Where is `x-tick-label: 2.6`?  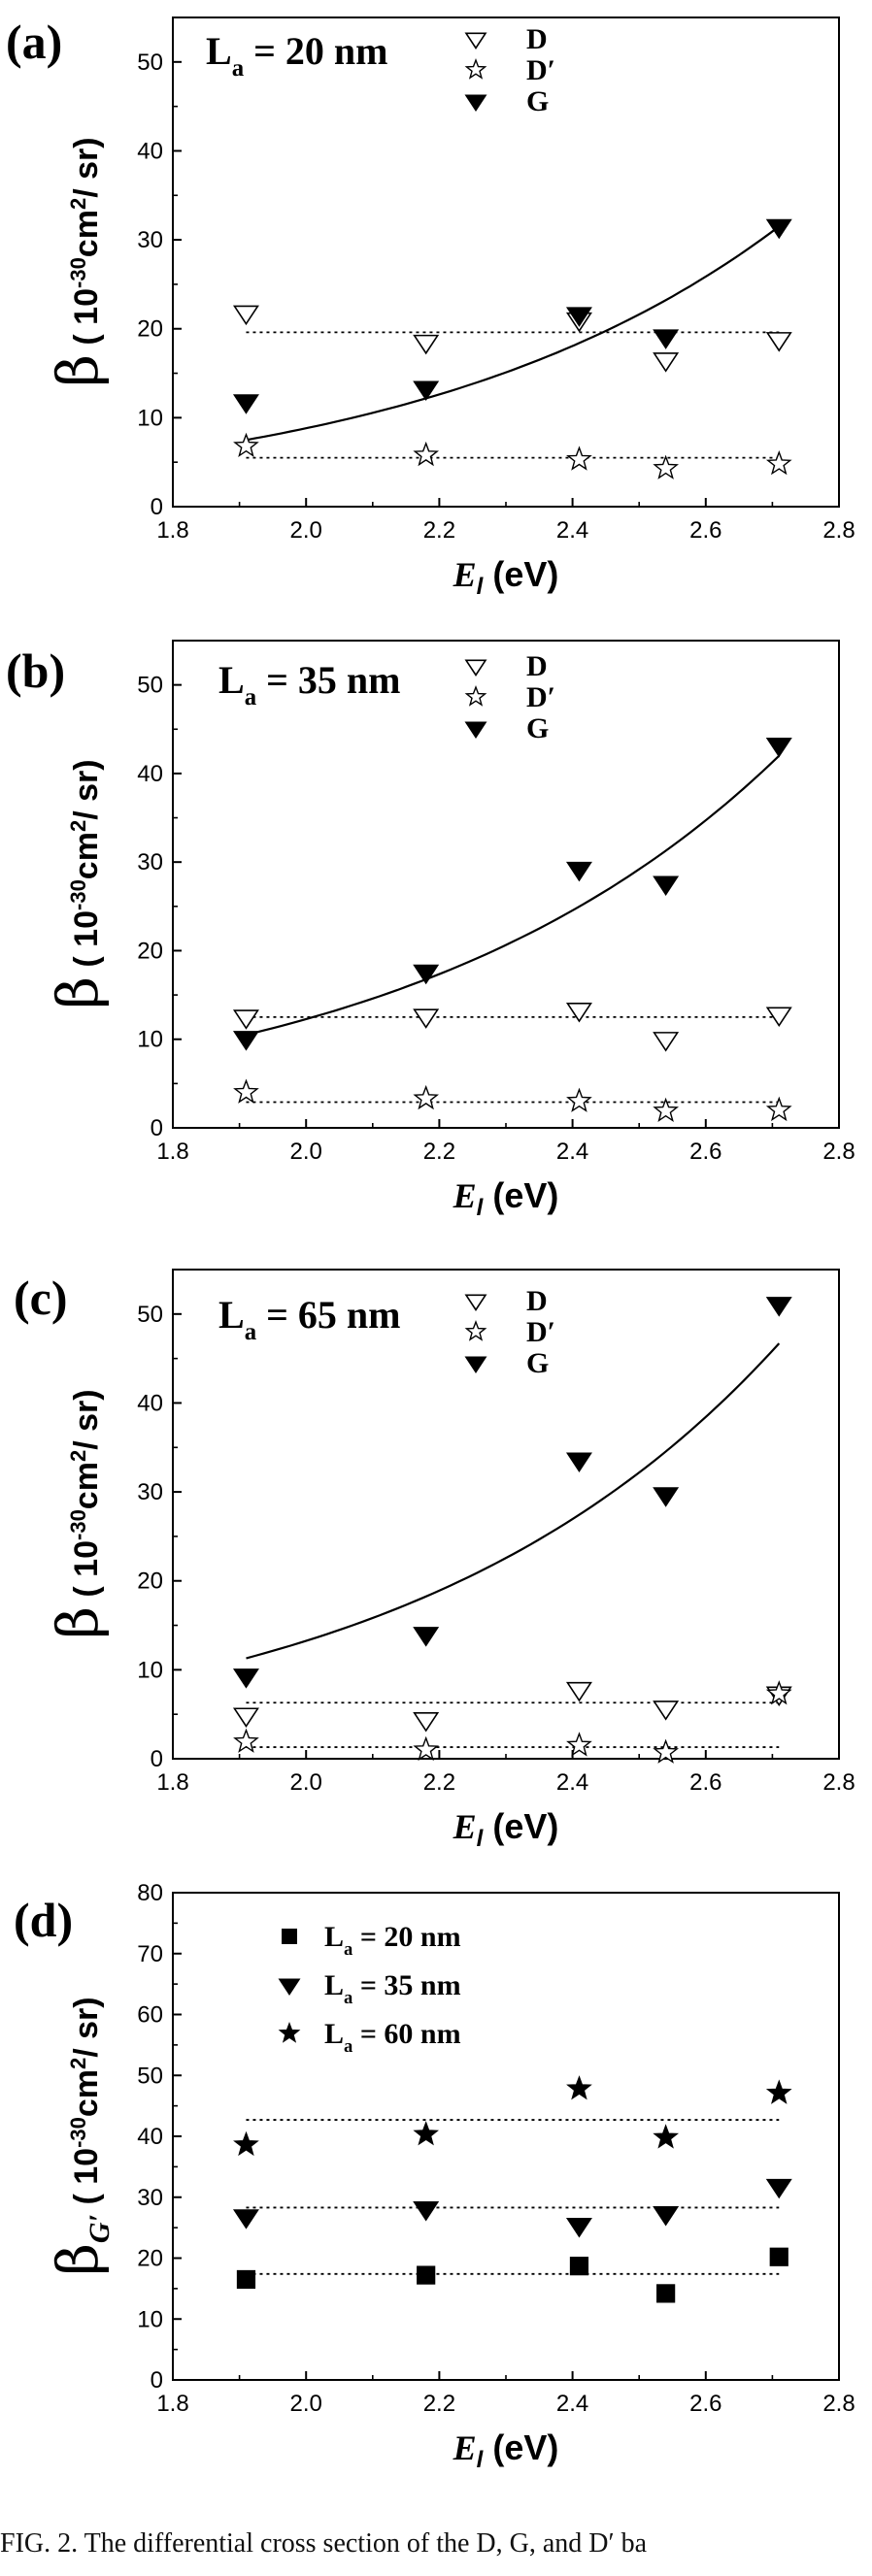
x-tick-label: 2.6 is located at coordinates (705, 1152).